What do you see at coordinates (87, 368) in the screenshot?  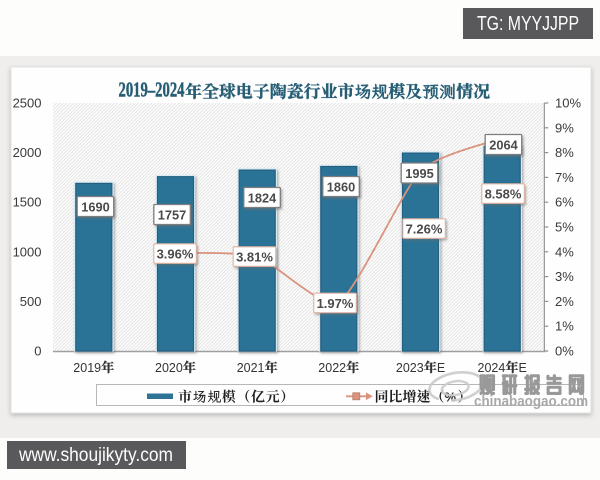 I see `svg-text: 2019` at bounding box center [87, 368].